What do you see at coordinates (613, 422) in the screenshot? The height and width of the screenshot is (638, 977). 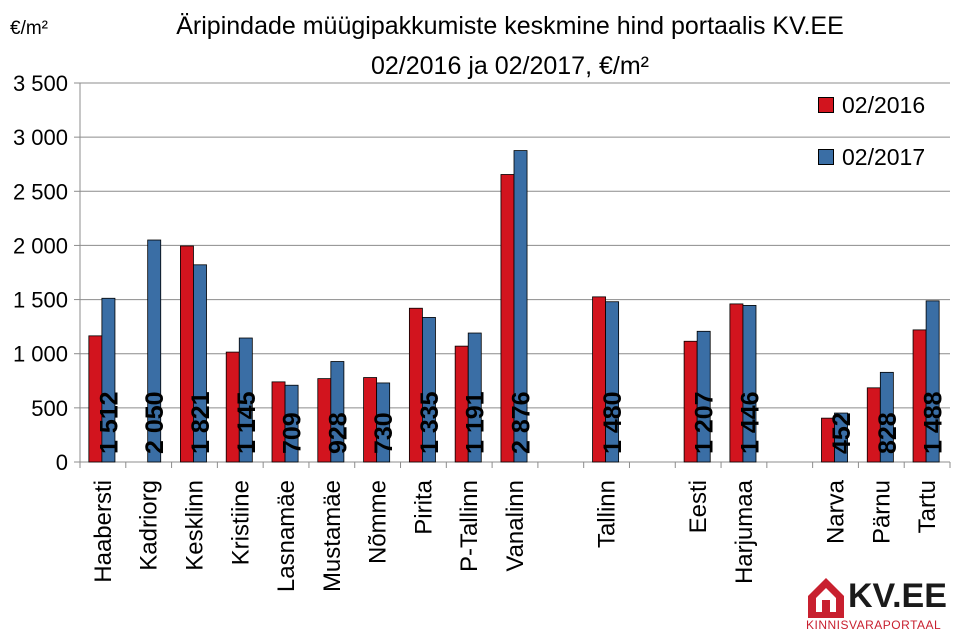 I see `data-label: 1 480` at bounding box center [613, 422].